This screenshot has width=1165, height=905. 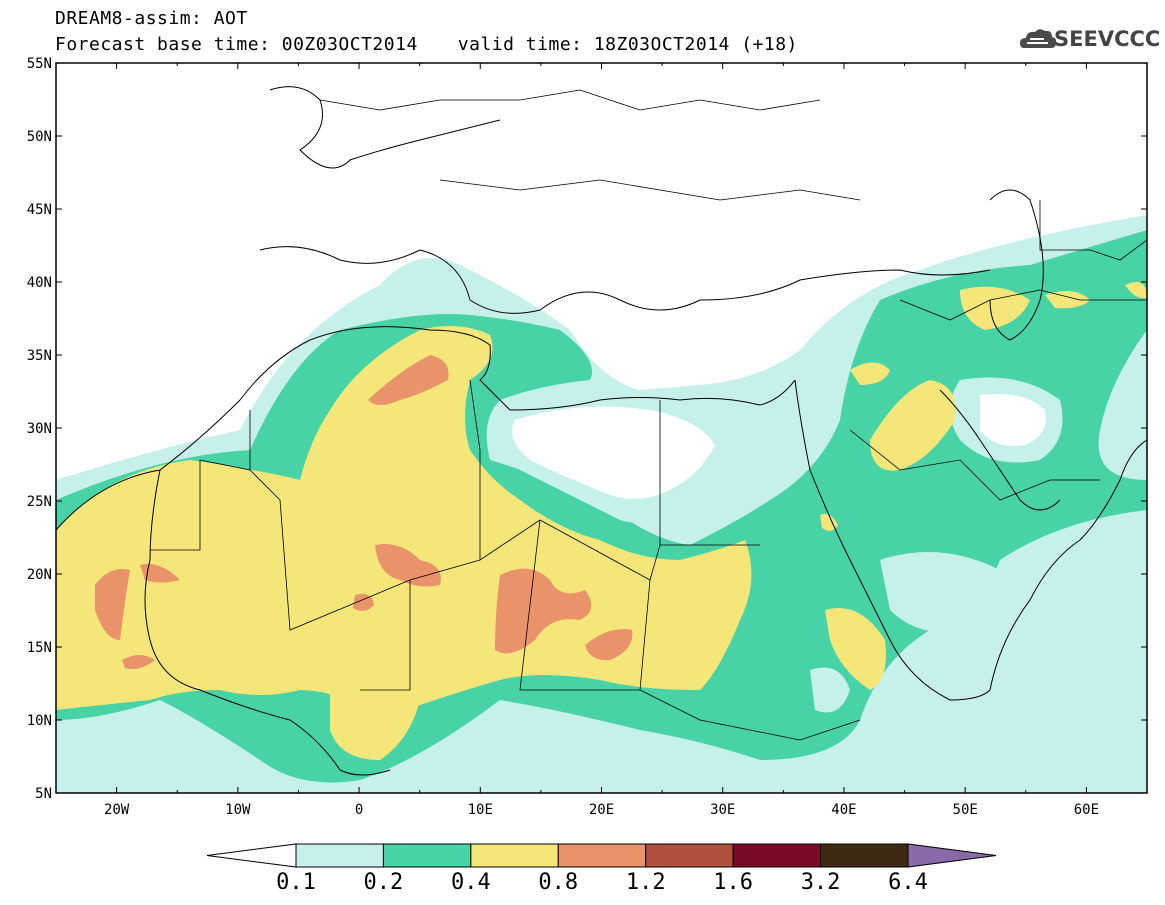 I want to click on lon-tick-label: 40E, so click(x=843, y=810).